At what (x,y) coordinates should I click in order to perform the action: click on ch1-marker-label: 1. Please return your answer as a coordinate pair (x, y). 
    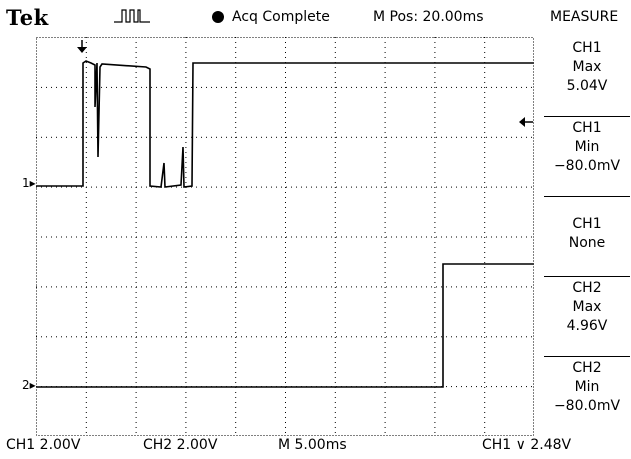
    Looking at the image, I should click on (26, 183).